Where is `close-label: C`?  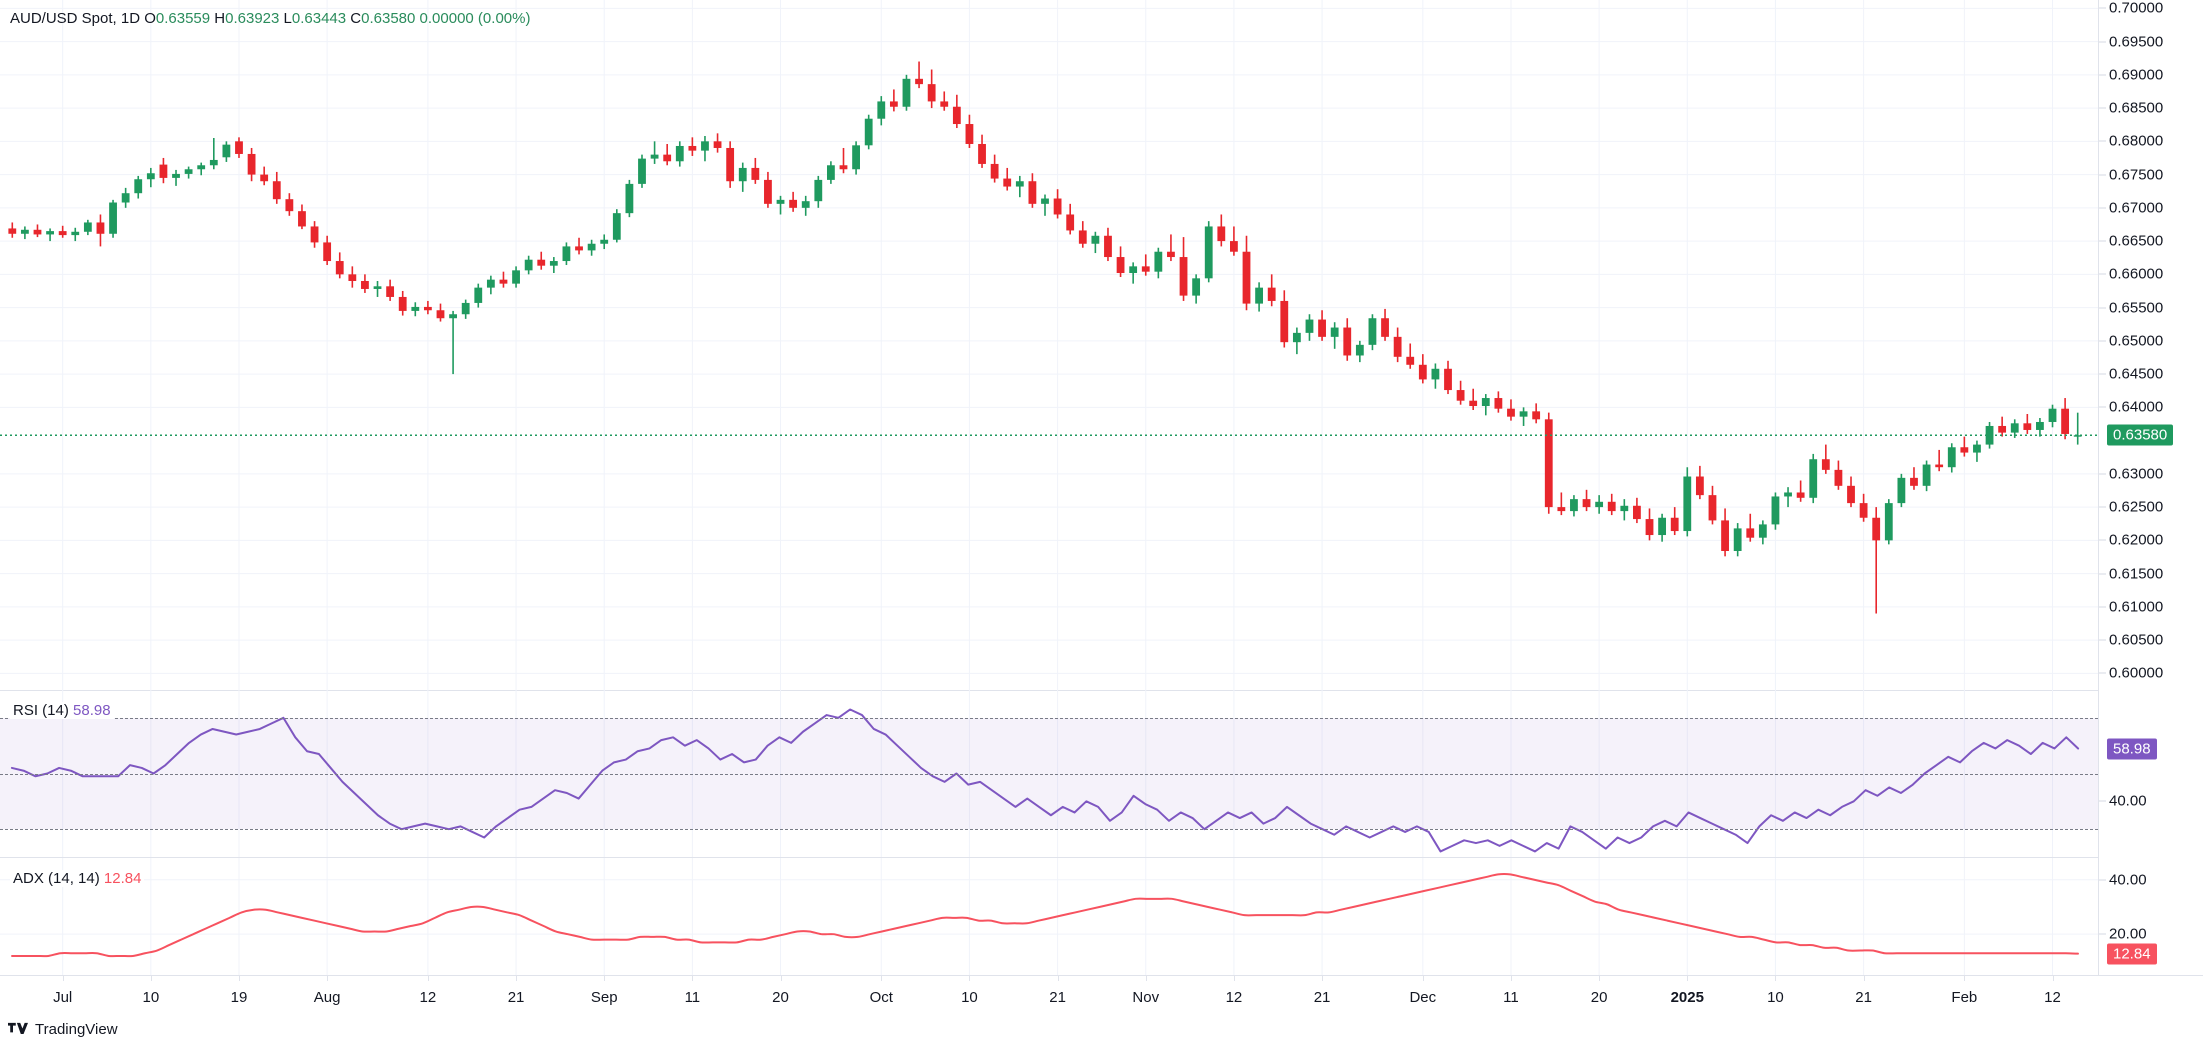 close-label: C is located at coordinates (356, 18).